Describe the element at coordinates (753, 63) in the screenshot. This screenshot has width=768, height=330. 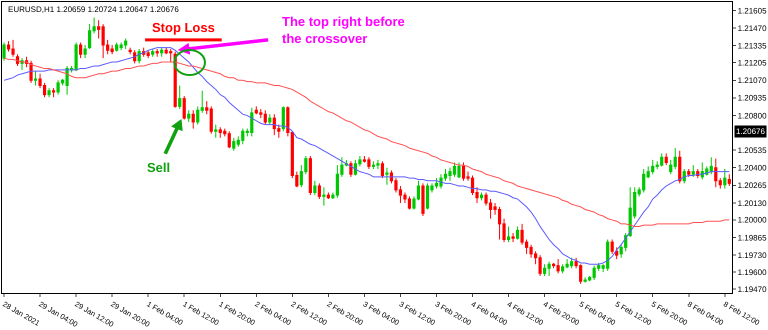
I see `y-tick-label: 1.21205` at that location.